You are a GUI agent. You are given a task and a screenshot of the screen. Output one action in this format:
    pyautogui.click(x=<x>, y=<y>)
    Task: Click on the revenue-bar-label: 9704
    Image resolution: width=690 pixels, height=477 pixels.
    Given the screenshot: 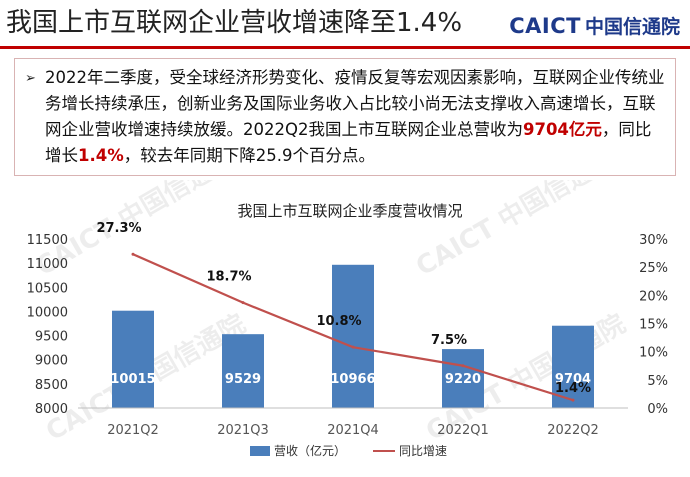 What is the action you would take?
    pyautogui.click(x=573, y=379)
    